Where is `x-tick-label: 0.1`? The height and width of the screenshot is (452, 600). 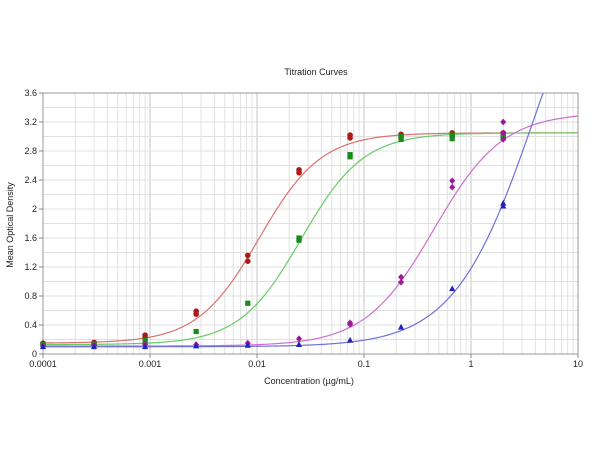
x-tick-label: 0.1 is located at coordinates (364, 364).